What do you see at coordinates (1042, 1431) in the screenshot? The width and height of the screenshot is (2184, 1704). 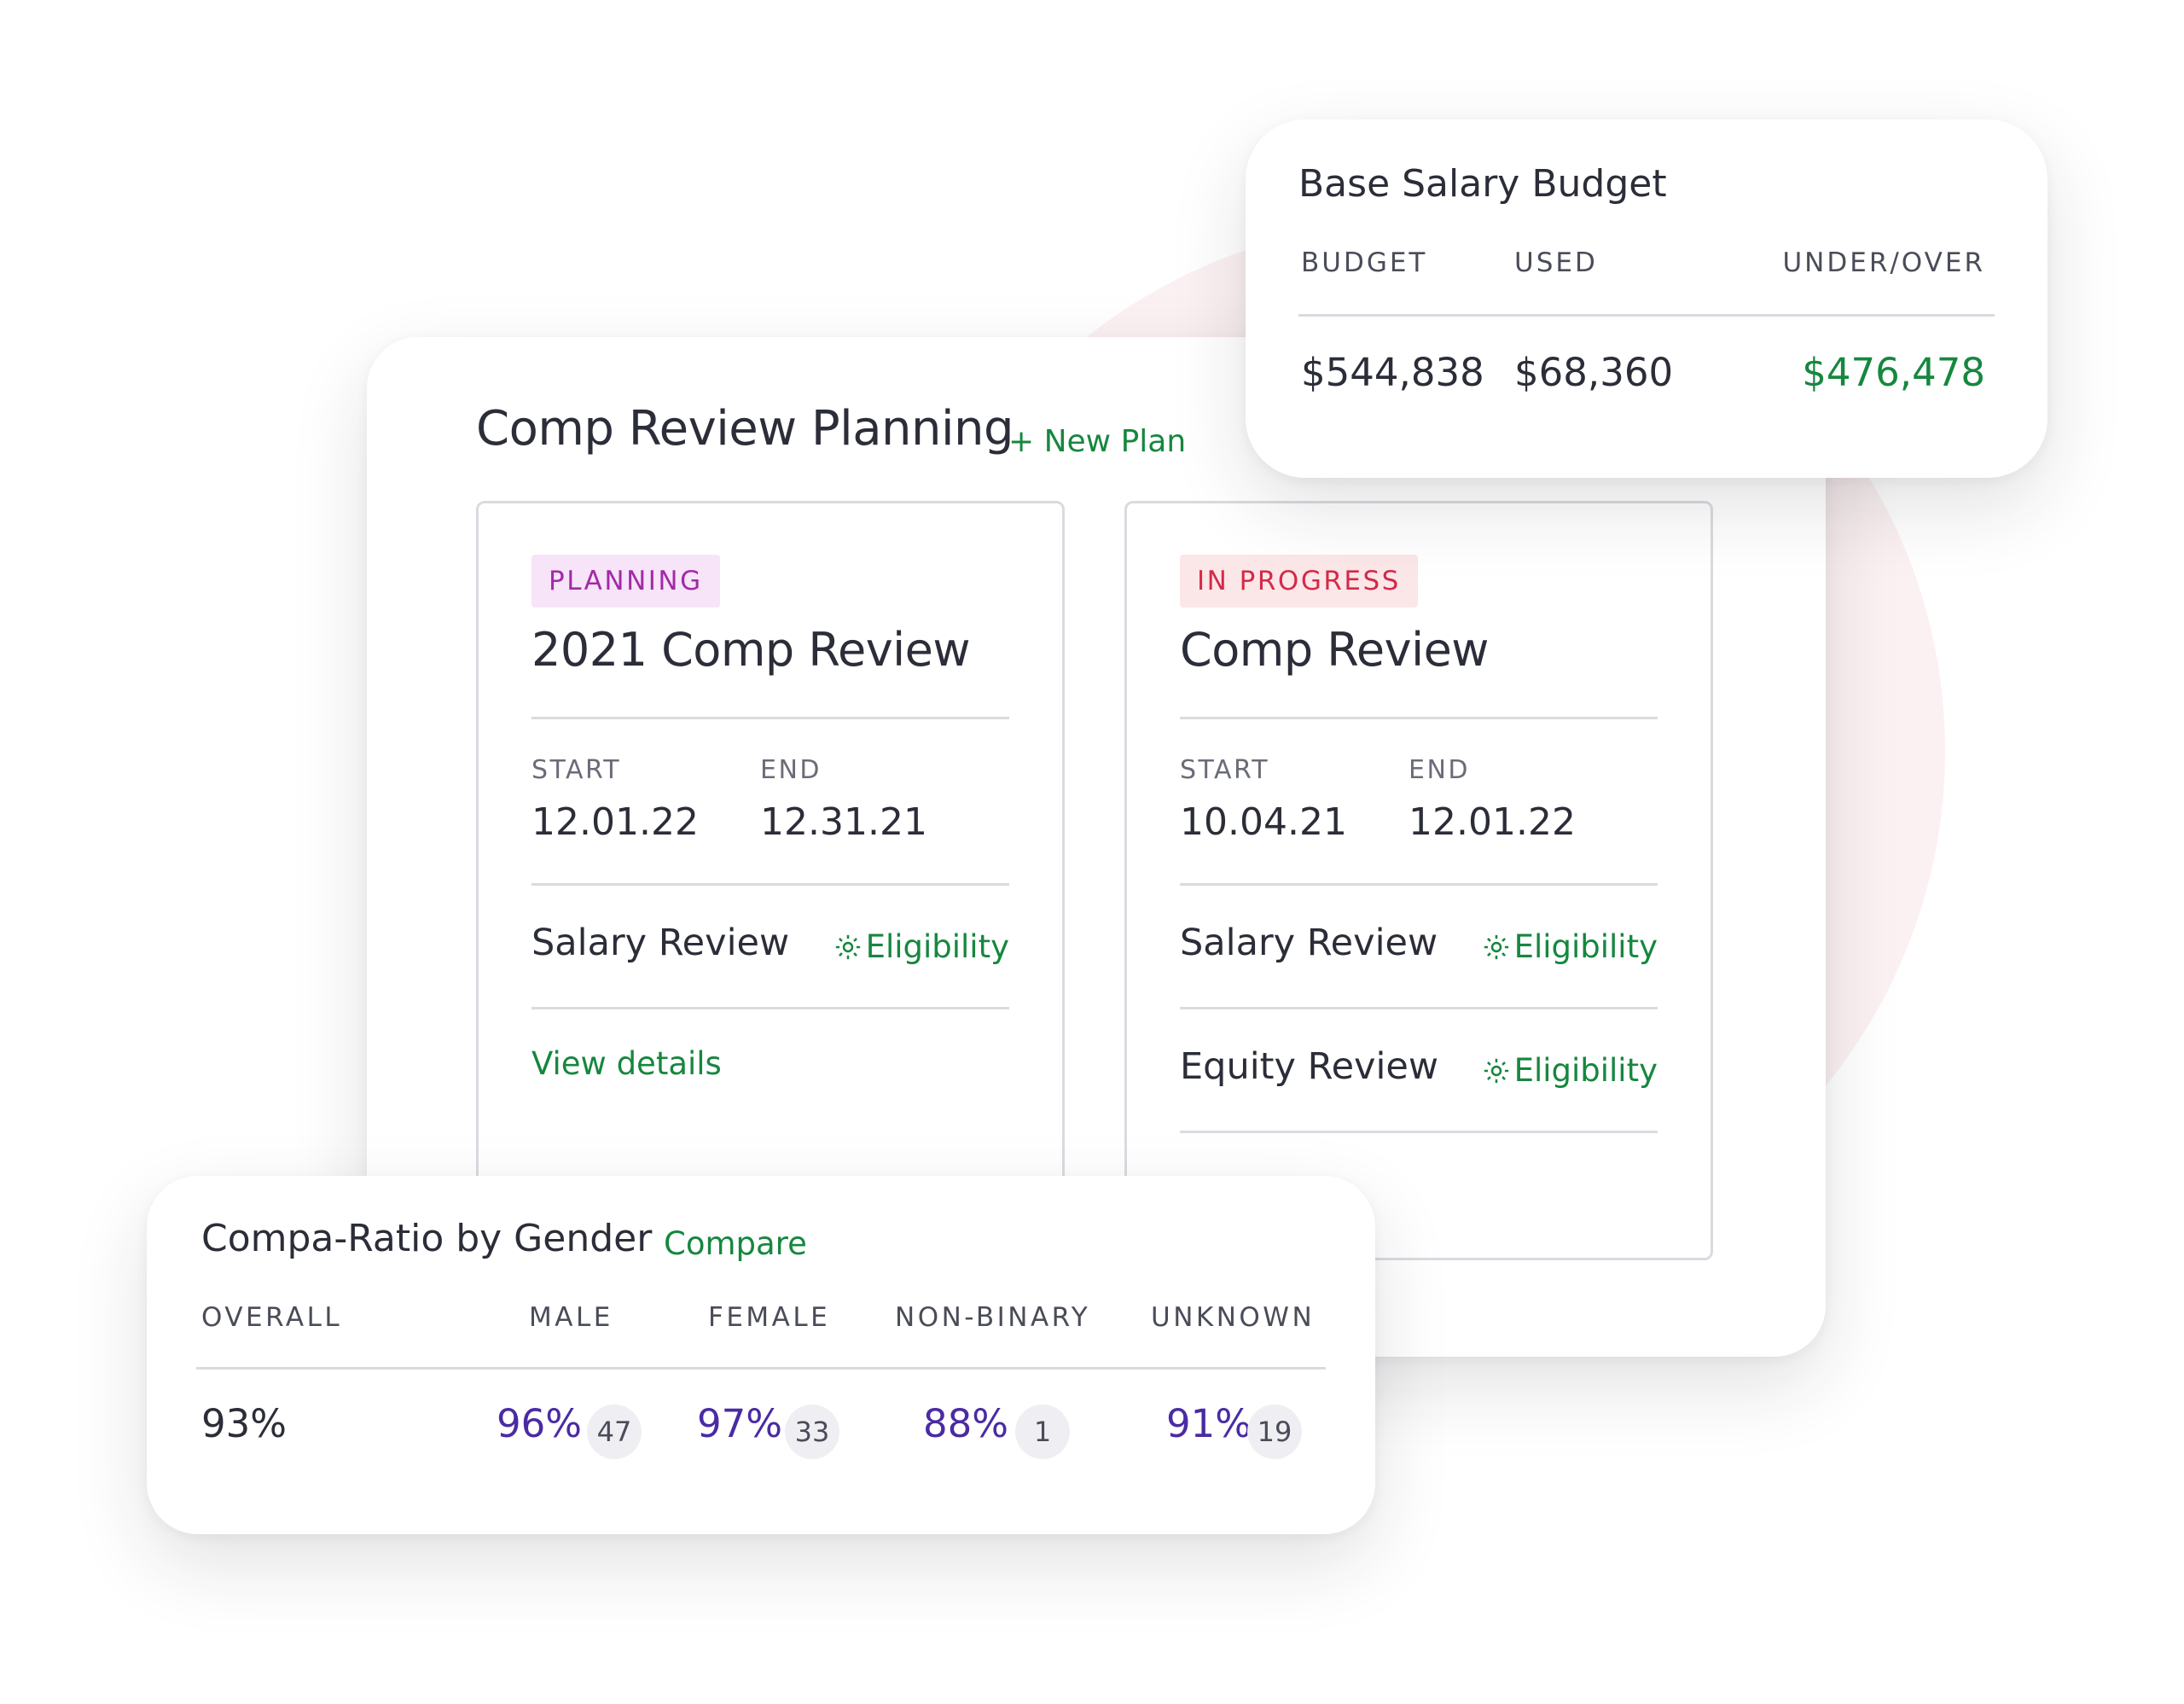 I see `non-binary-count-badge: 1` at bounding box center [1042, 1431].